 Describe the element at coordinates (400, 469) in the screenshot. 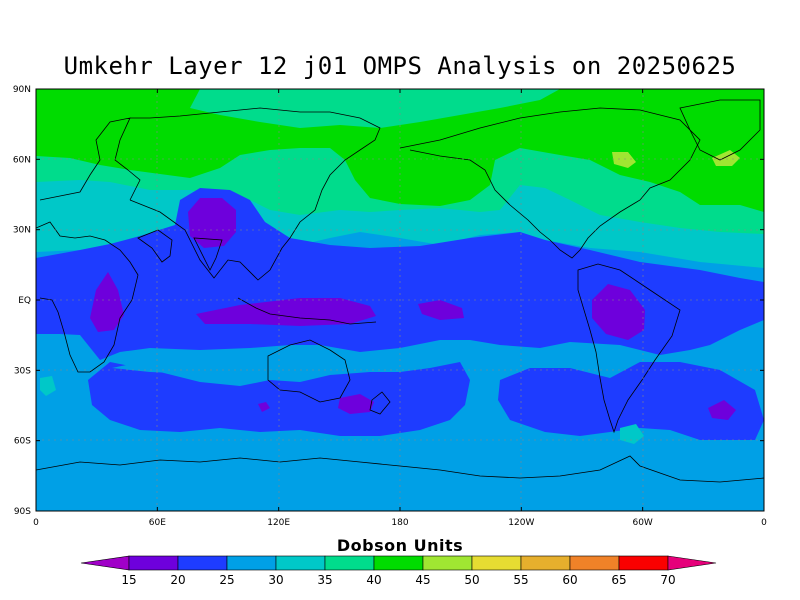

I see `coast-antarctica` at that location.